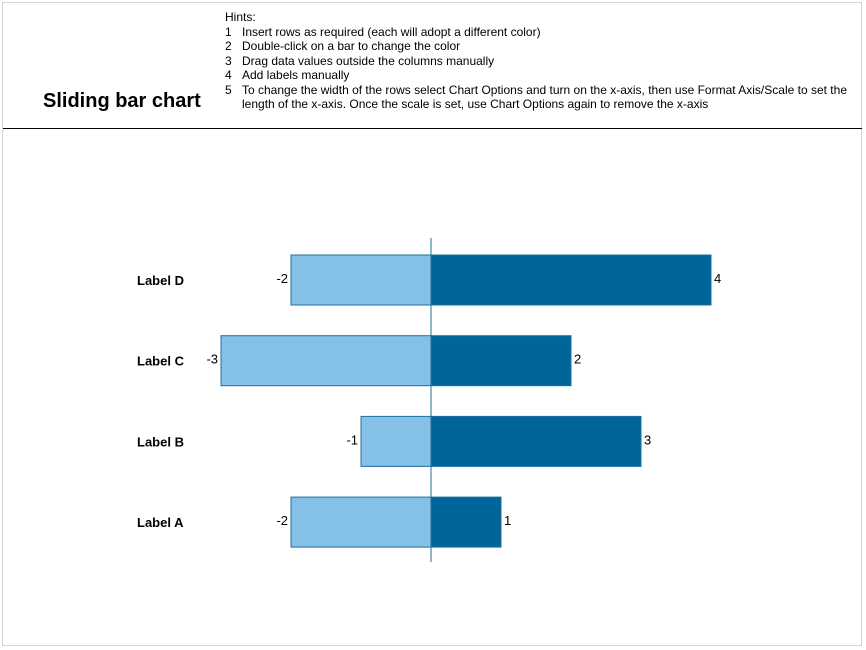 The height and width of the screenshot is (650, 866). I want to click on data-label: -1, so click(352, 439).